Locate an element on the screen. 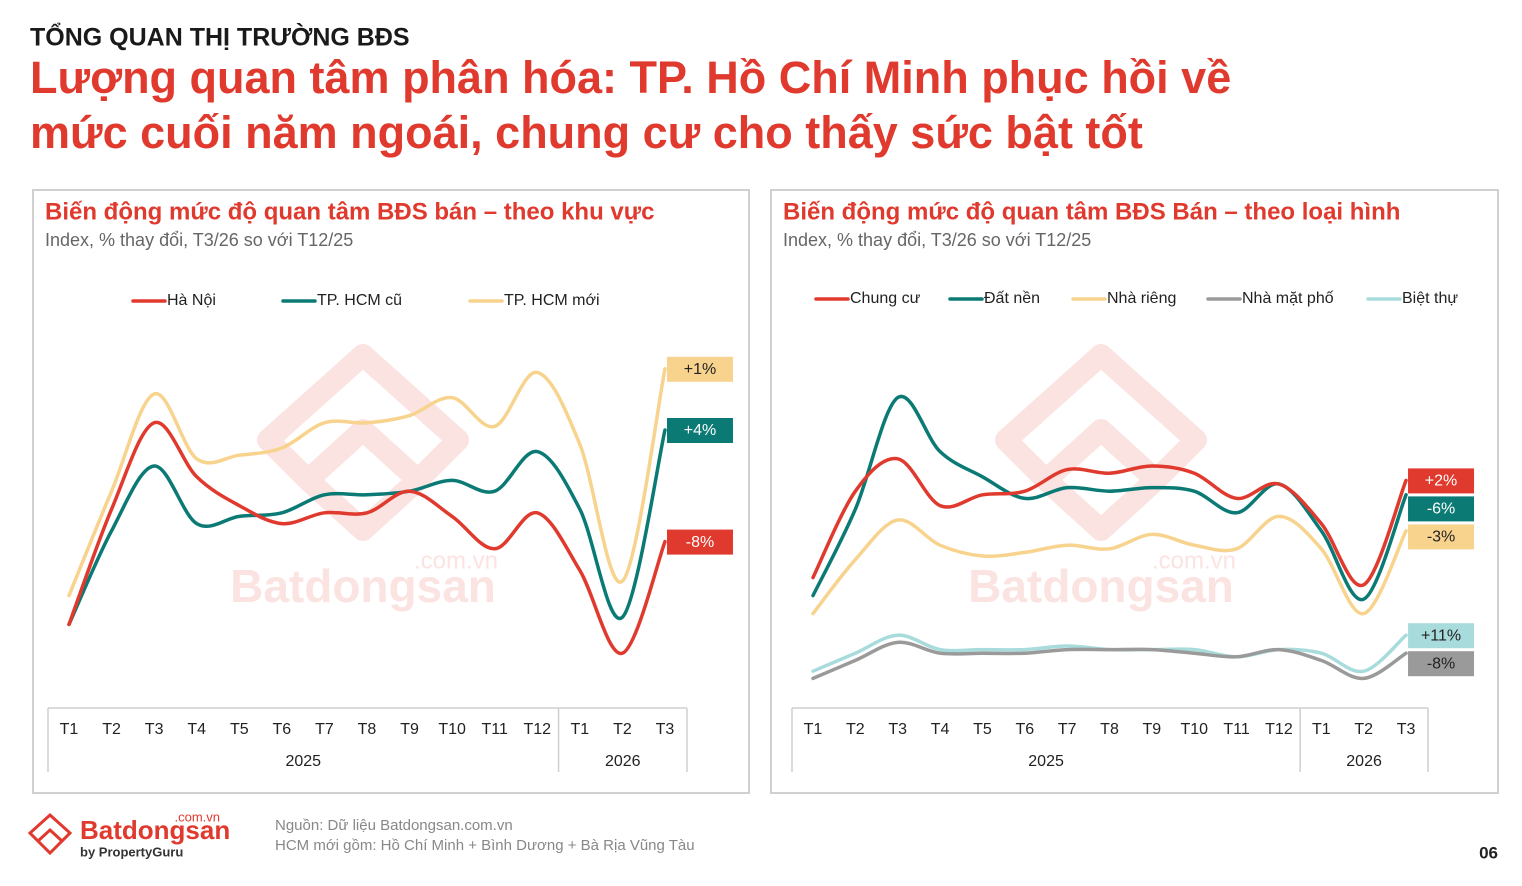  source-note: Nguồn: Dữ liệu Batdongsan.com.vn is located at coordinates (394, 825).